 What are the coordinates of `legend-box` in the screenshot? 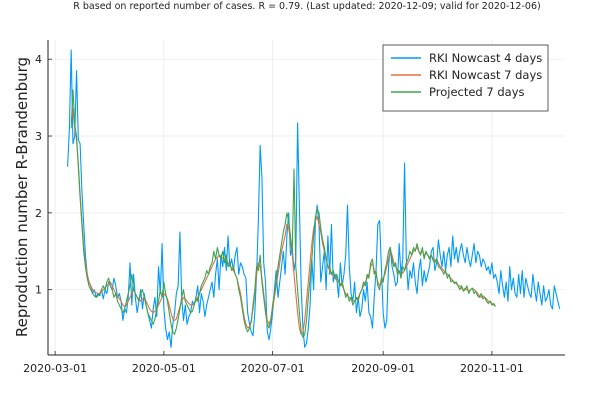 It's located at (465, 78).